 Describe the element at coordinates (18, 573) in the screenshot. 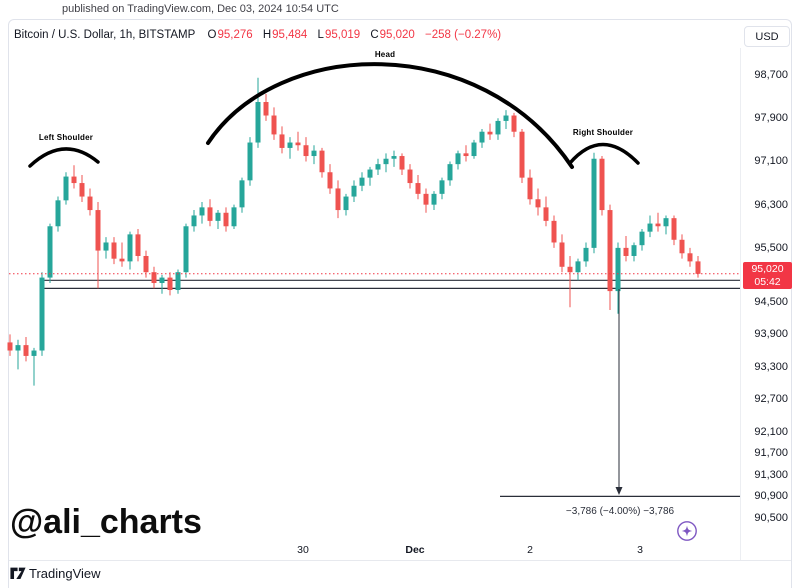

I see `tradingview-logo-icon` at that location.